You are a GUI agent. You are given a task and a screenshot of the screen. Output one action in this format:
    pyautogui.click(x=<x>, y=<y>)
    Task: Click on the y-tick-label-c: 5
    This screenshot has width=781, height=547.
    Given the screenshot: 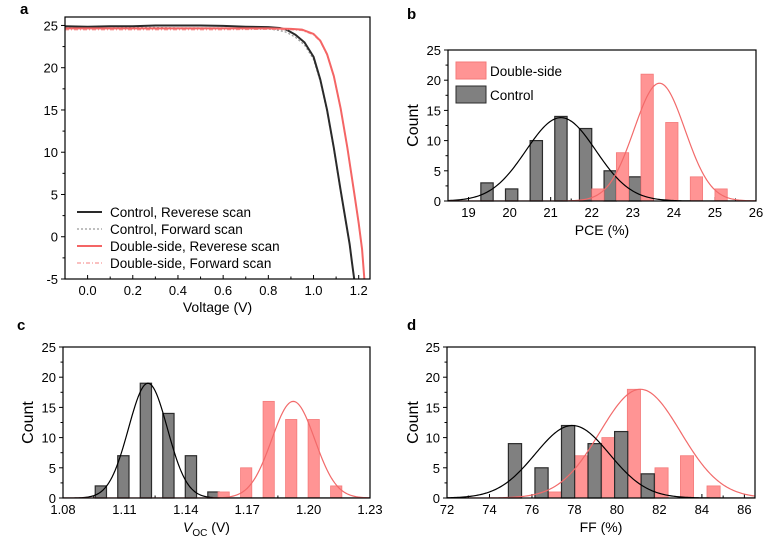 What is the action you would take?
    pyautogui.click(x=52, y=468)
    